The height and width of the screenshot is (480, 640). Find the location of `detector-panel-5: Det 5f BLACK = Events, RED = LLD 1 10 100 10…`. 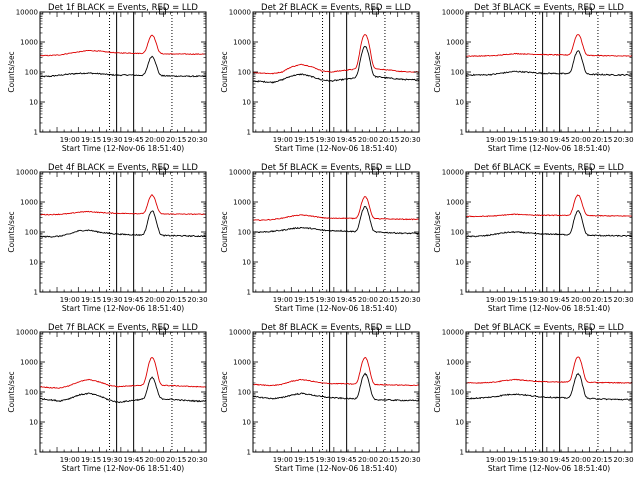

detector-panel-5: Det 5f BLACK = Events, RED = LLD 1 10 100 10… is located at coordinates (320, 238).